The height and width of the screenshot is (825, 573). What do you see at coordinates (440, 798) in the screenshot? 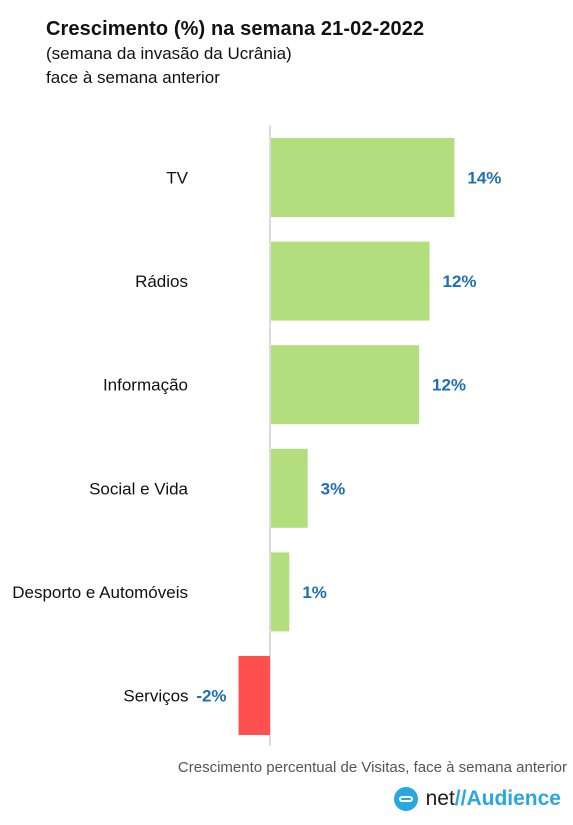
I see `brand-net: net` at bounding box center [440, 798].